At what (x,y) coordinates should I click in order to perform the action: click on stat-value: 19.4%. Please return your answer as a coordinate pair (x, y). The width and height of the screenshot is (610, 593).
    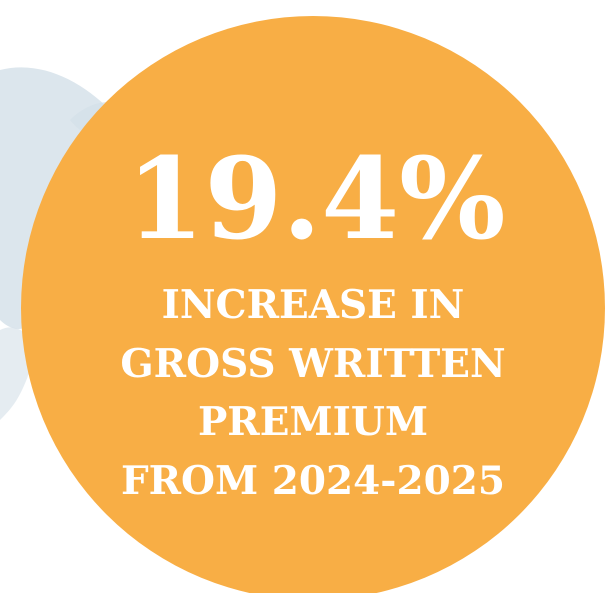
    Looking at the image, I should click on (315, 199).